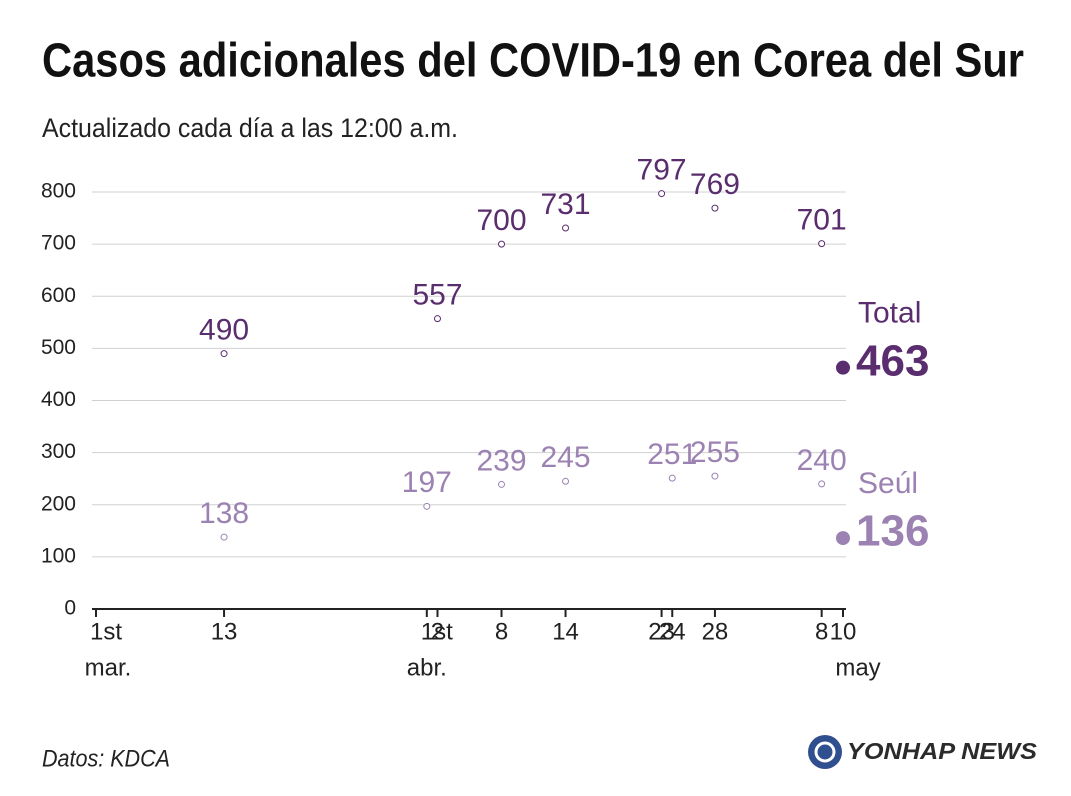 Image resolution: width=1071 pixels, height=796 pixels. What do you see at coordinates (108, 667) in the screenshot?
I see `x-month-label: mar.` at bounding box center [108, 667].